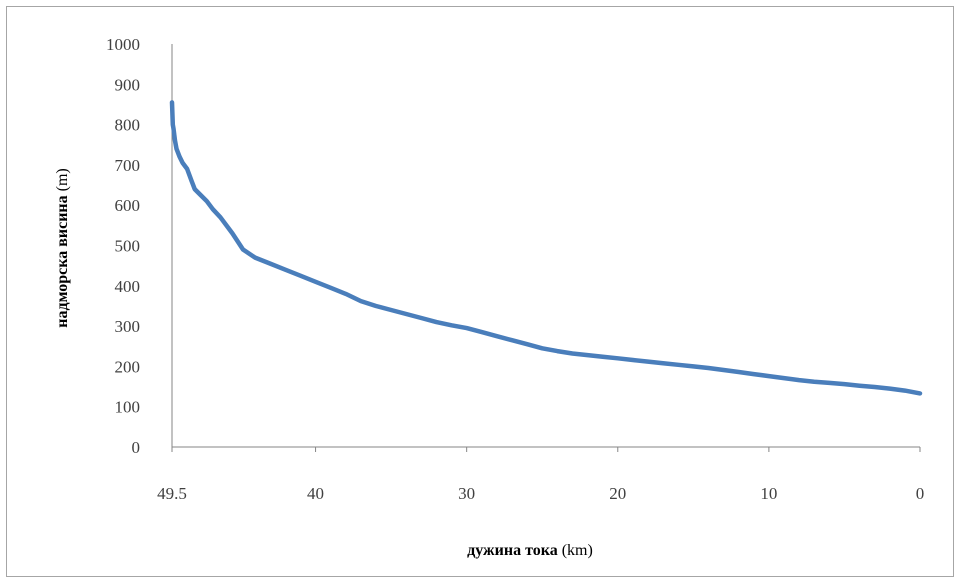 This screenshot has width=960, height=583. What do you see at coordinates (575, 550) in the screenshot?
I see `x-axis-title-unit: (km)` at bounding box center [575, 550].